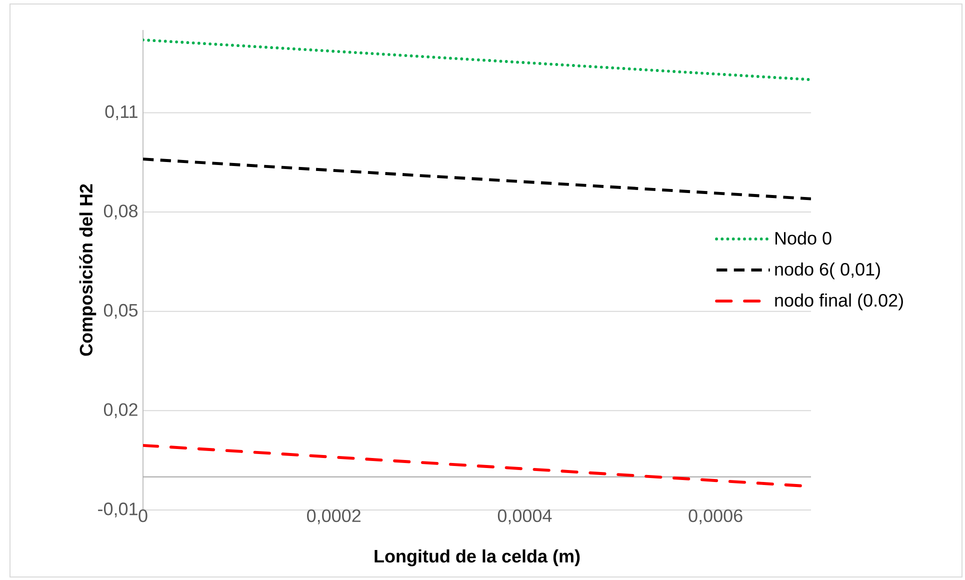  I want to click on legend-label: nodo 6( 0,01), so click(827, 271).